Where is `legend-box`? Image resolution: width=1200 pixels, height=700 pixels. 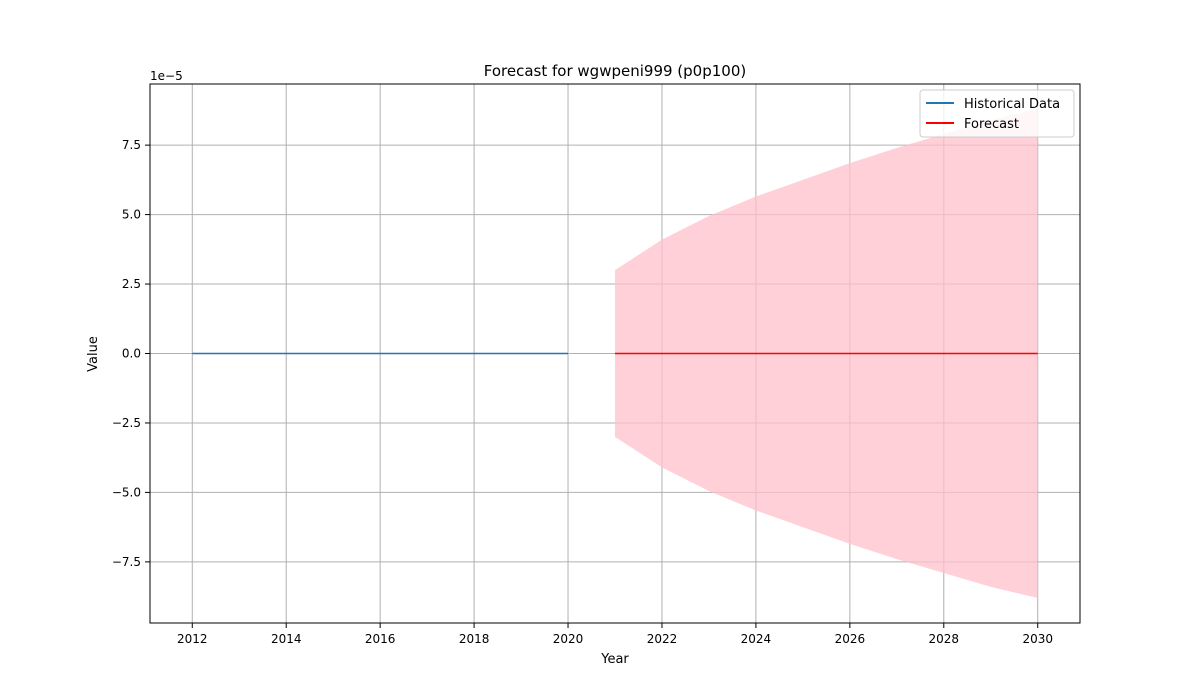 legend-box is located at coordinates (997, 113).